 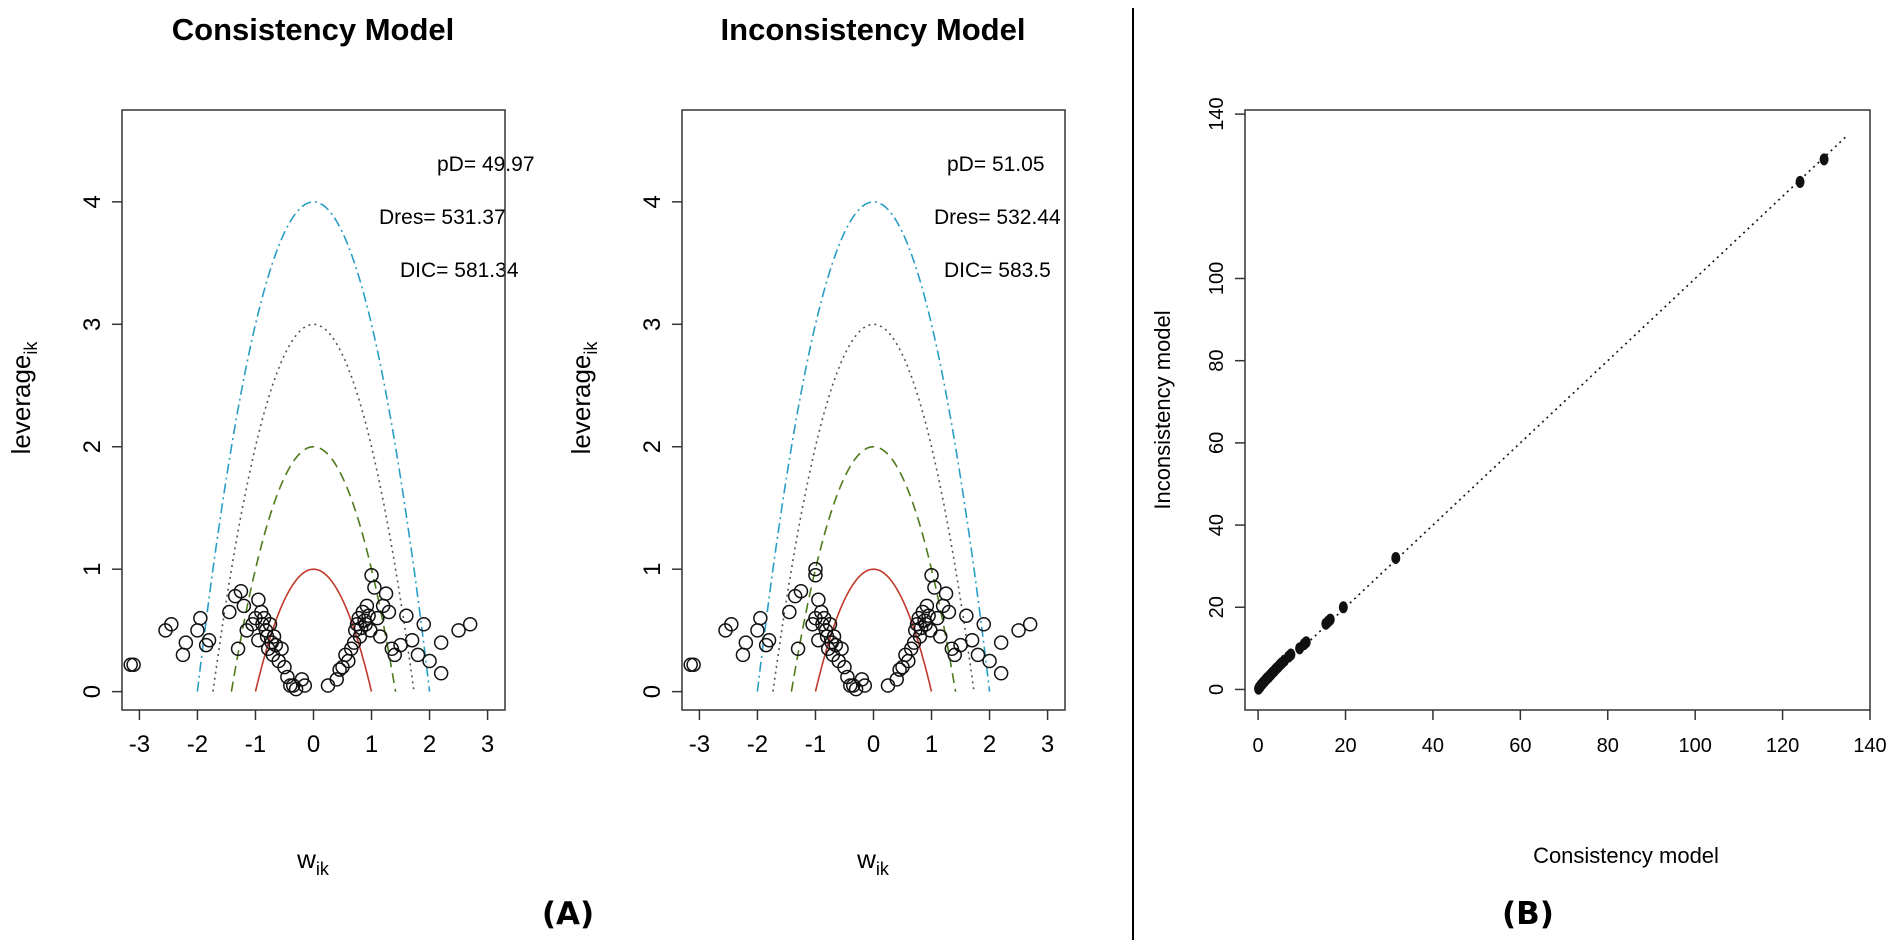 What do you see at coordinates (459, 270) in the screenshot?
I see `annotation-dic: DIC= 581.34` at bounding box center [459, 270].